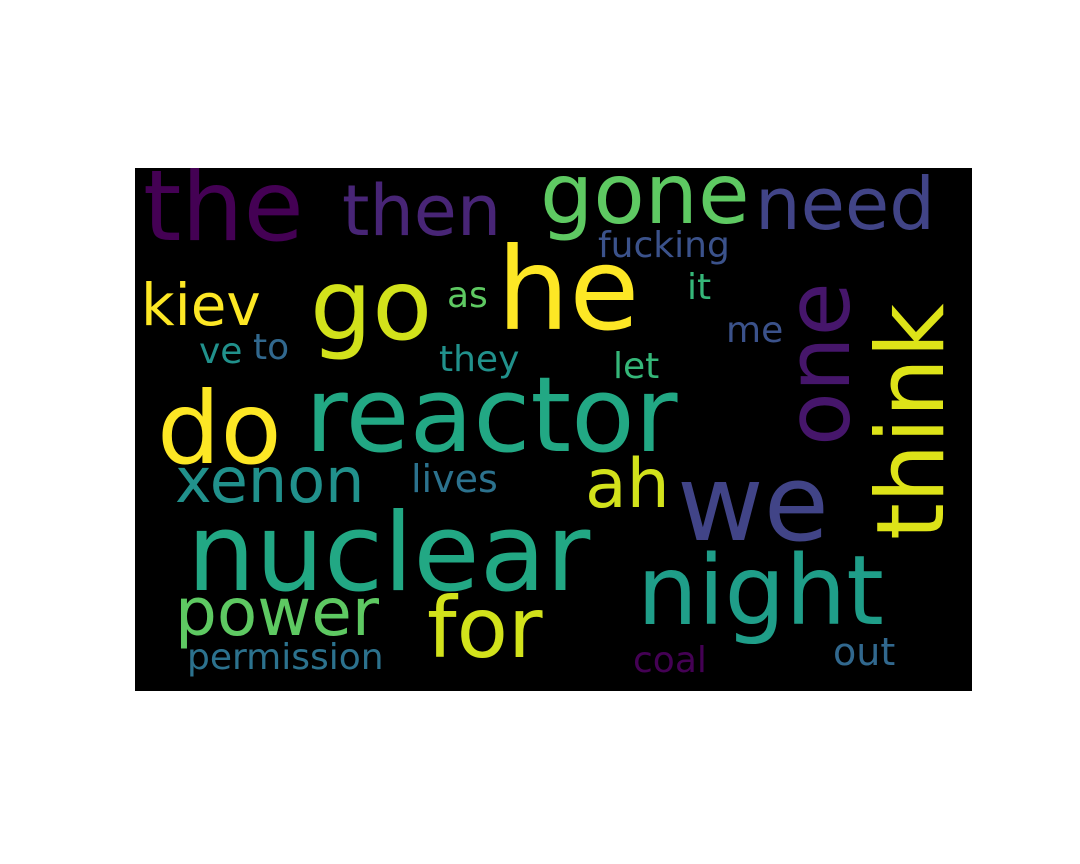 This screenshot has width=1080, height=864. Describe the element at coordinates (422, 211) in the screenshot. I see `word-then: then` at that location.